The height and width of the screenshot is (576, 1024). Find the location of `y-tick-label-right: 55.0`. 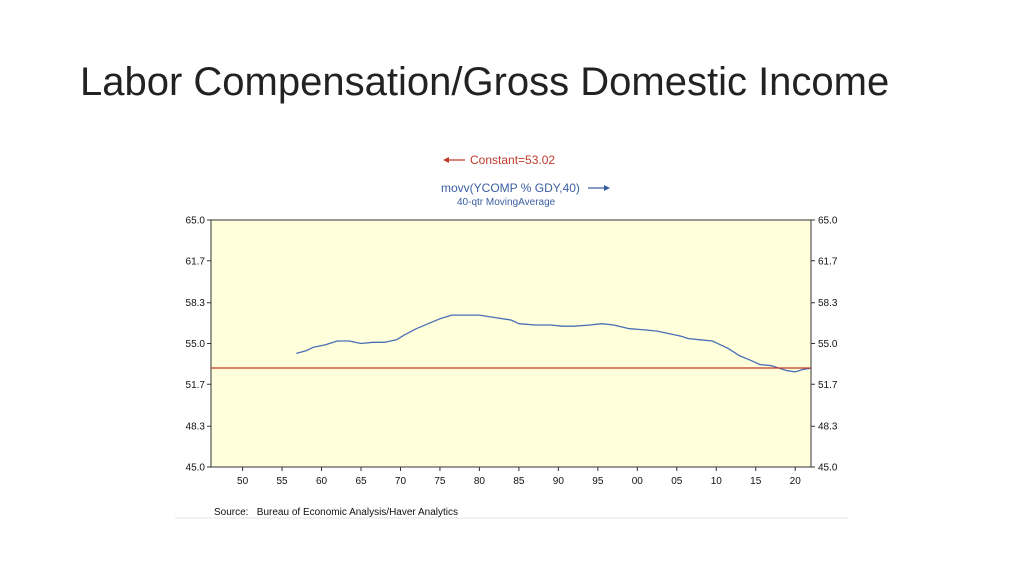

y-tick-label-right: 55.0 is located at coordinates (828, 344).